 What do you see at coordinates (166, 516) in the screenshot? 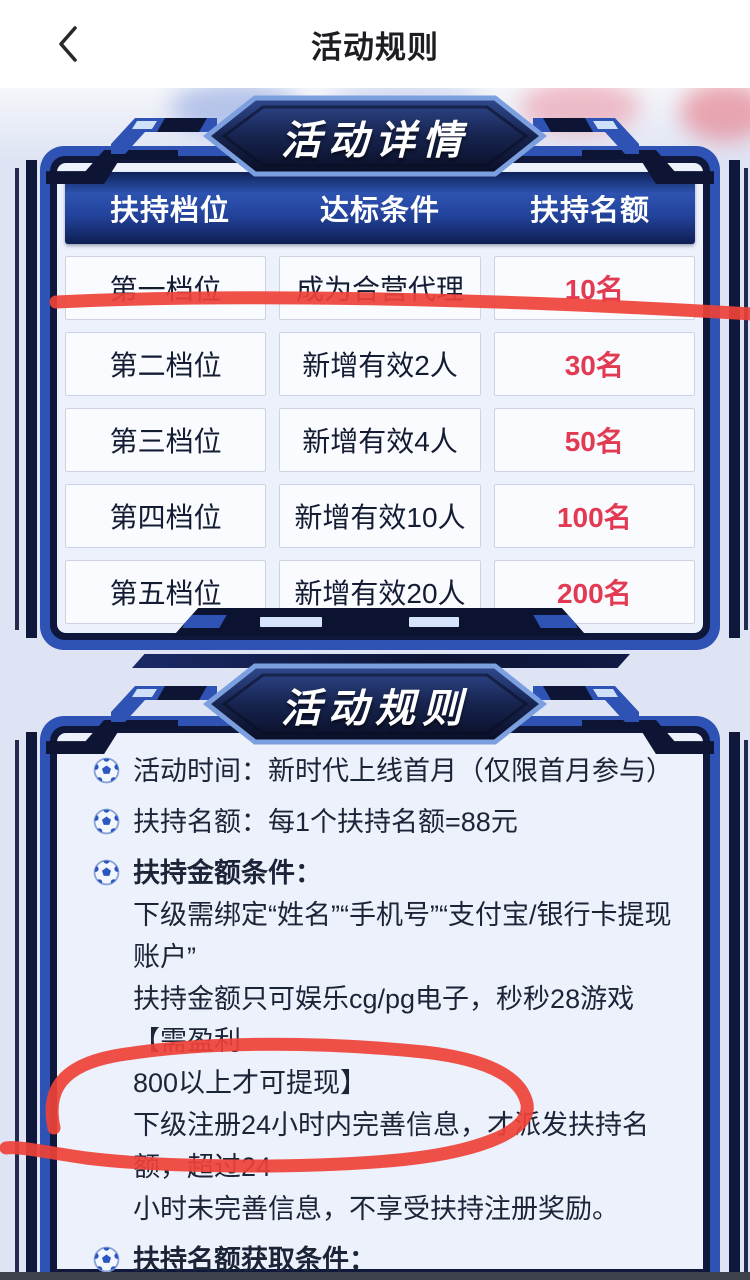
I see `cell-tier: 第四档位` at bounding box center [166, 516].